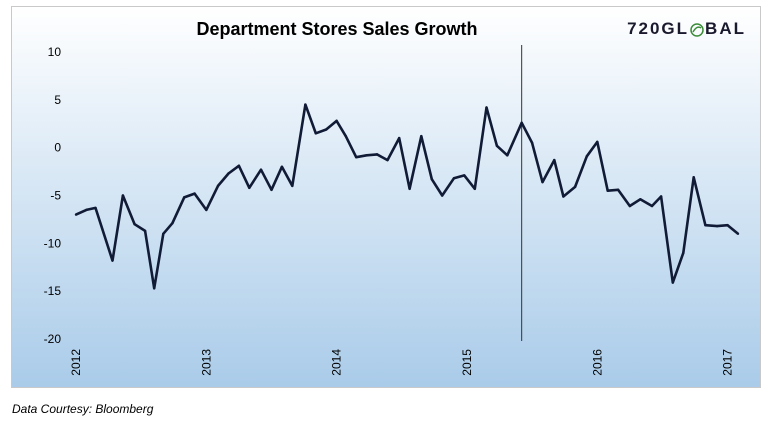 The height and width of the screenshot is (424, 770). Describe the element at coordinates (53, 243) in the screenshot. I see `y-tick-label: -10` at that location.